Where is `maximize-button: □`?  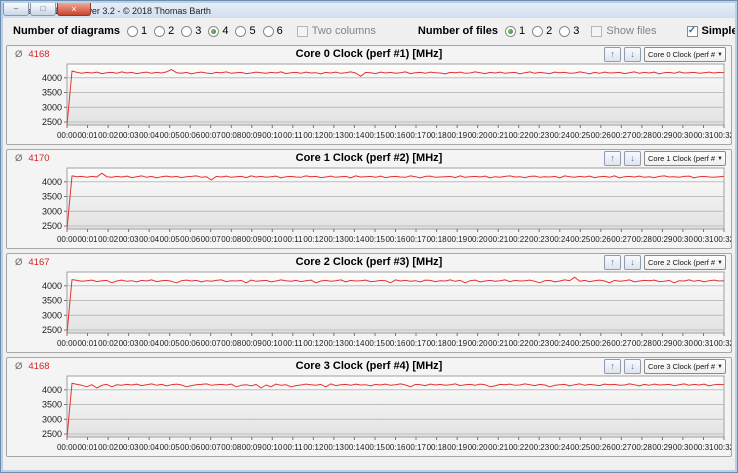 maximize-button: □ is located at coordinates (43, 9).